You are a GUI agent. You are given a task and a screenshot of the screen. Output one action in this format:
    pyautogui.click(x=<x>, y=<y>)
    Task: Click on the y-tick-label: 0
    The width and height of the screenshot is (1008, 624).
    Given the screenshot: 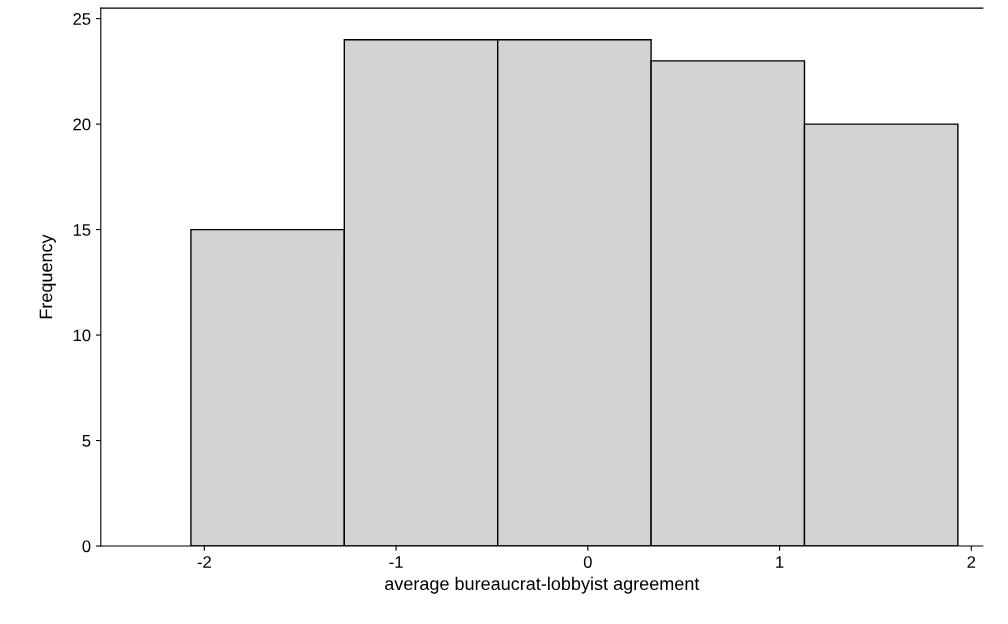 What is the action you would take?
    pyautogui.click(x=86, y=546)
    